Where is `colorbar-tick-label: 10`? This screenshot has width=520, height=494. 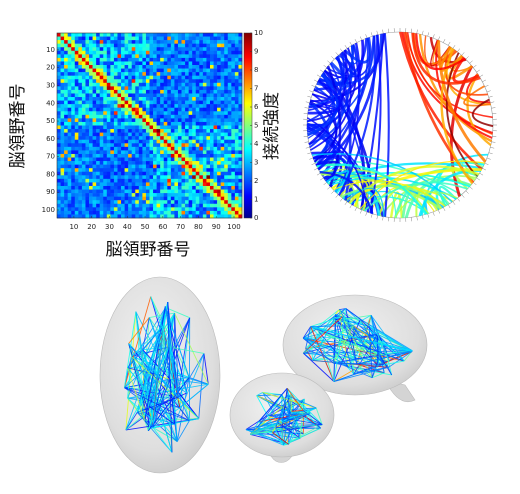 colorbar-tick-label: 10 is located at coordinates (258, 33).